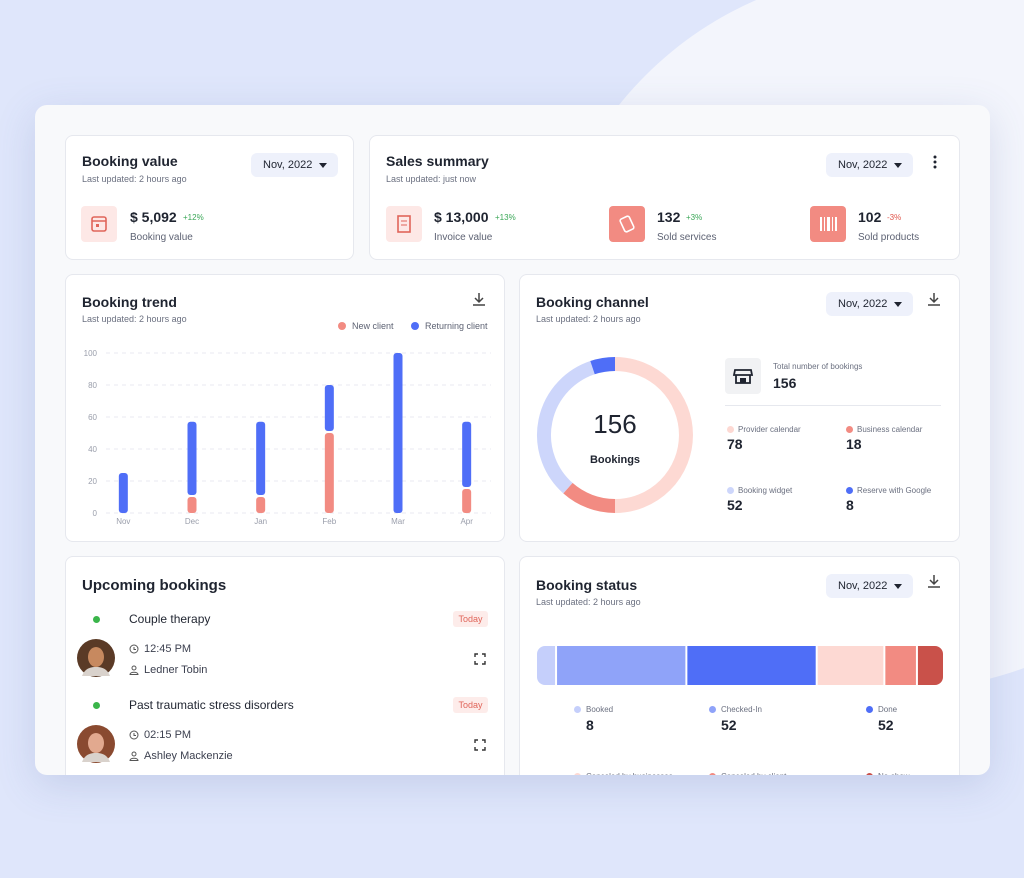  What do you see at coordinates (161, 237) in the screenshot?
I see `label: Booking value` at bounding box center [161, 237].